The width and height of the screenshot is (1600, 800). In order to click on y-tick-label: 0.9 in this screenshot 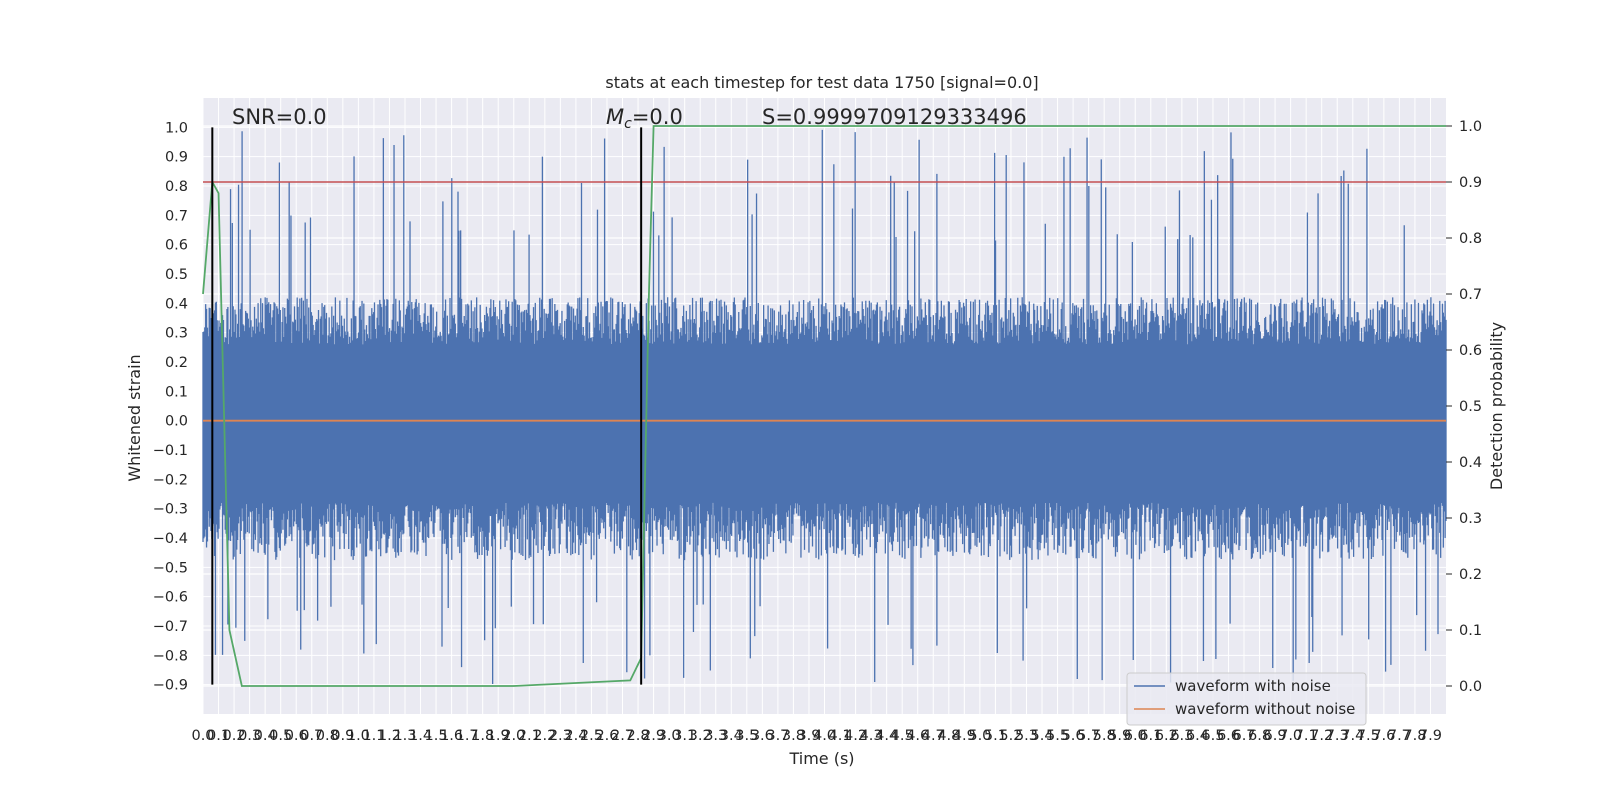, I will do `click(176, 158)`.